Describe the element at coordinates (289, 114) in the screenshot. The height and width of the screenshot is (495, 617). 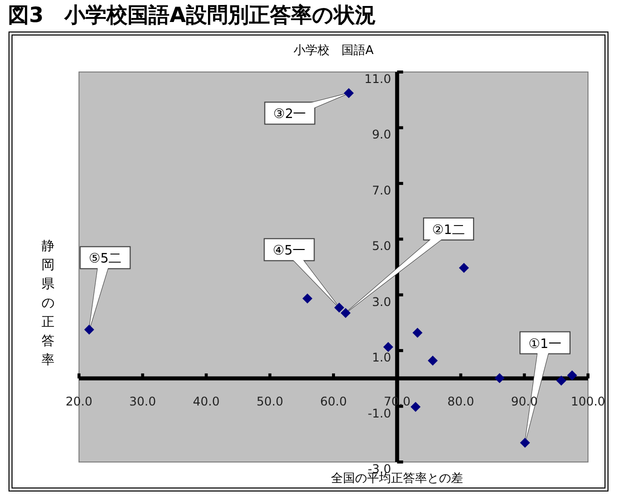
I see `annotation: ③2一` at that location.